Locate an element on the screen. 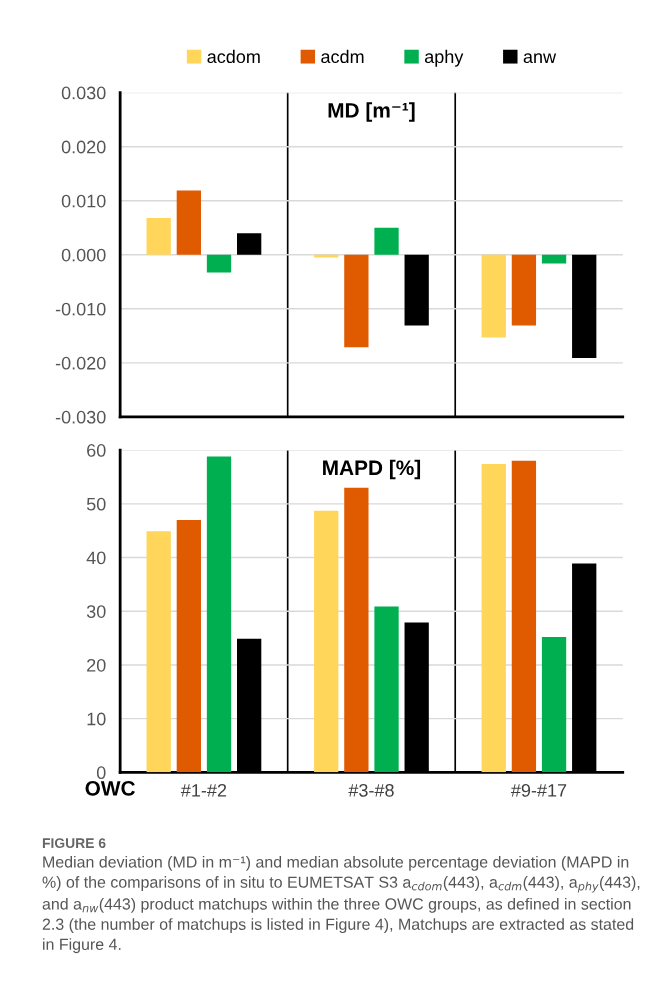 The width and height of the screenshot is (646, 1007). y-tick-label: 50 is located at coordinates (96, 504).